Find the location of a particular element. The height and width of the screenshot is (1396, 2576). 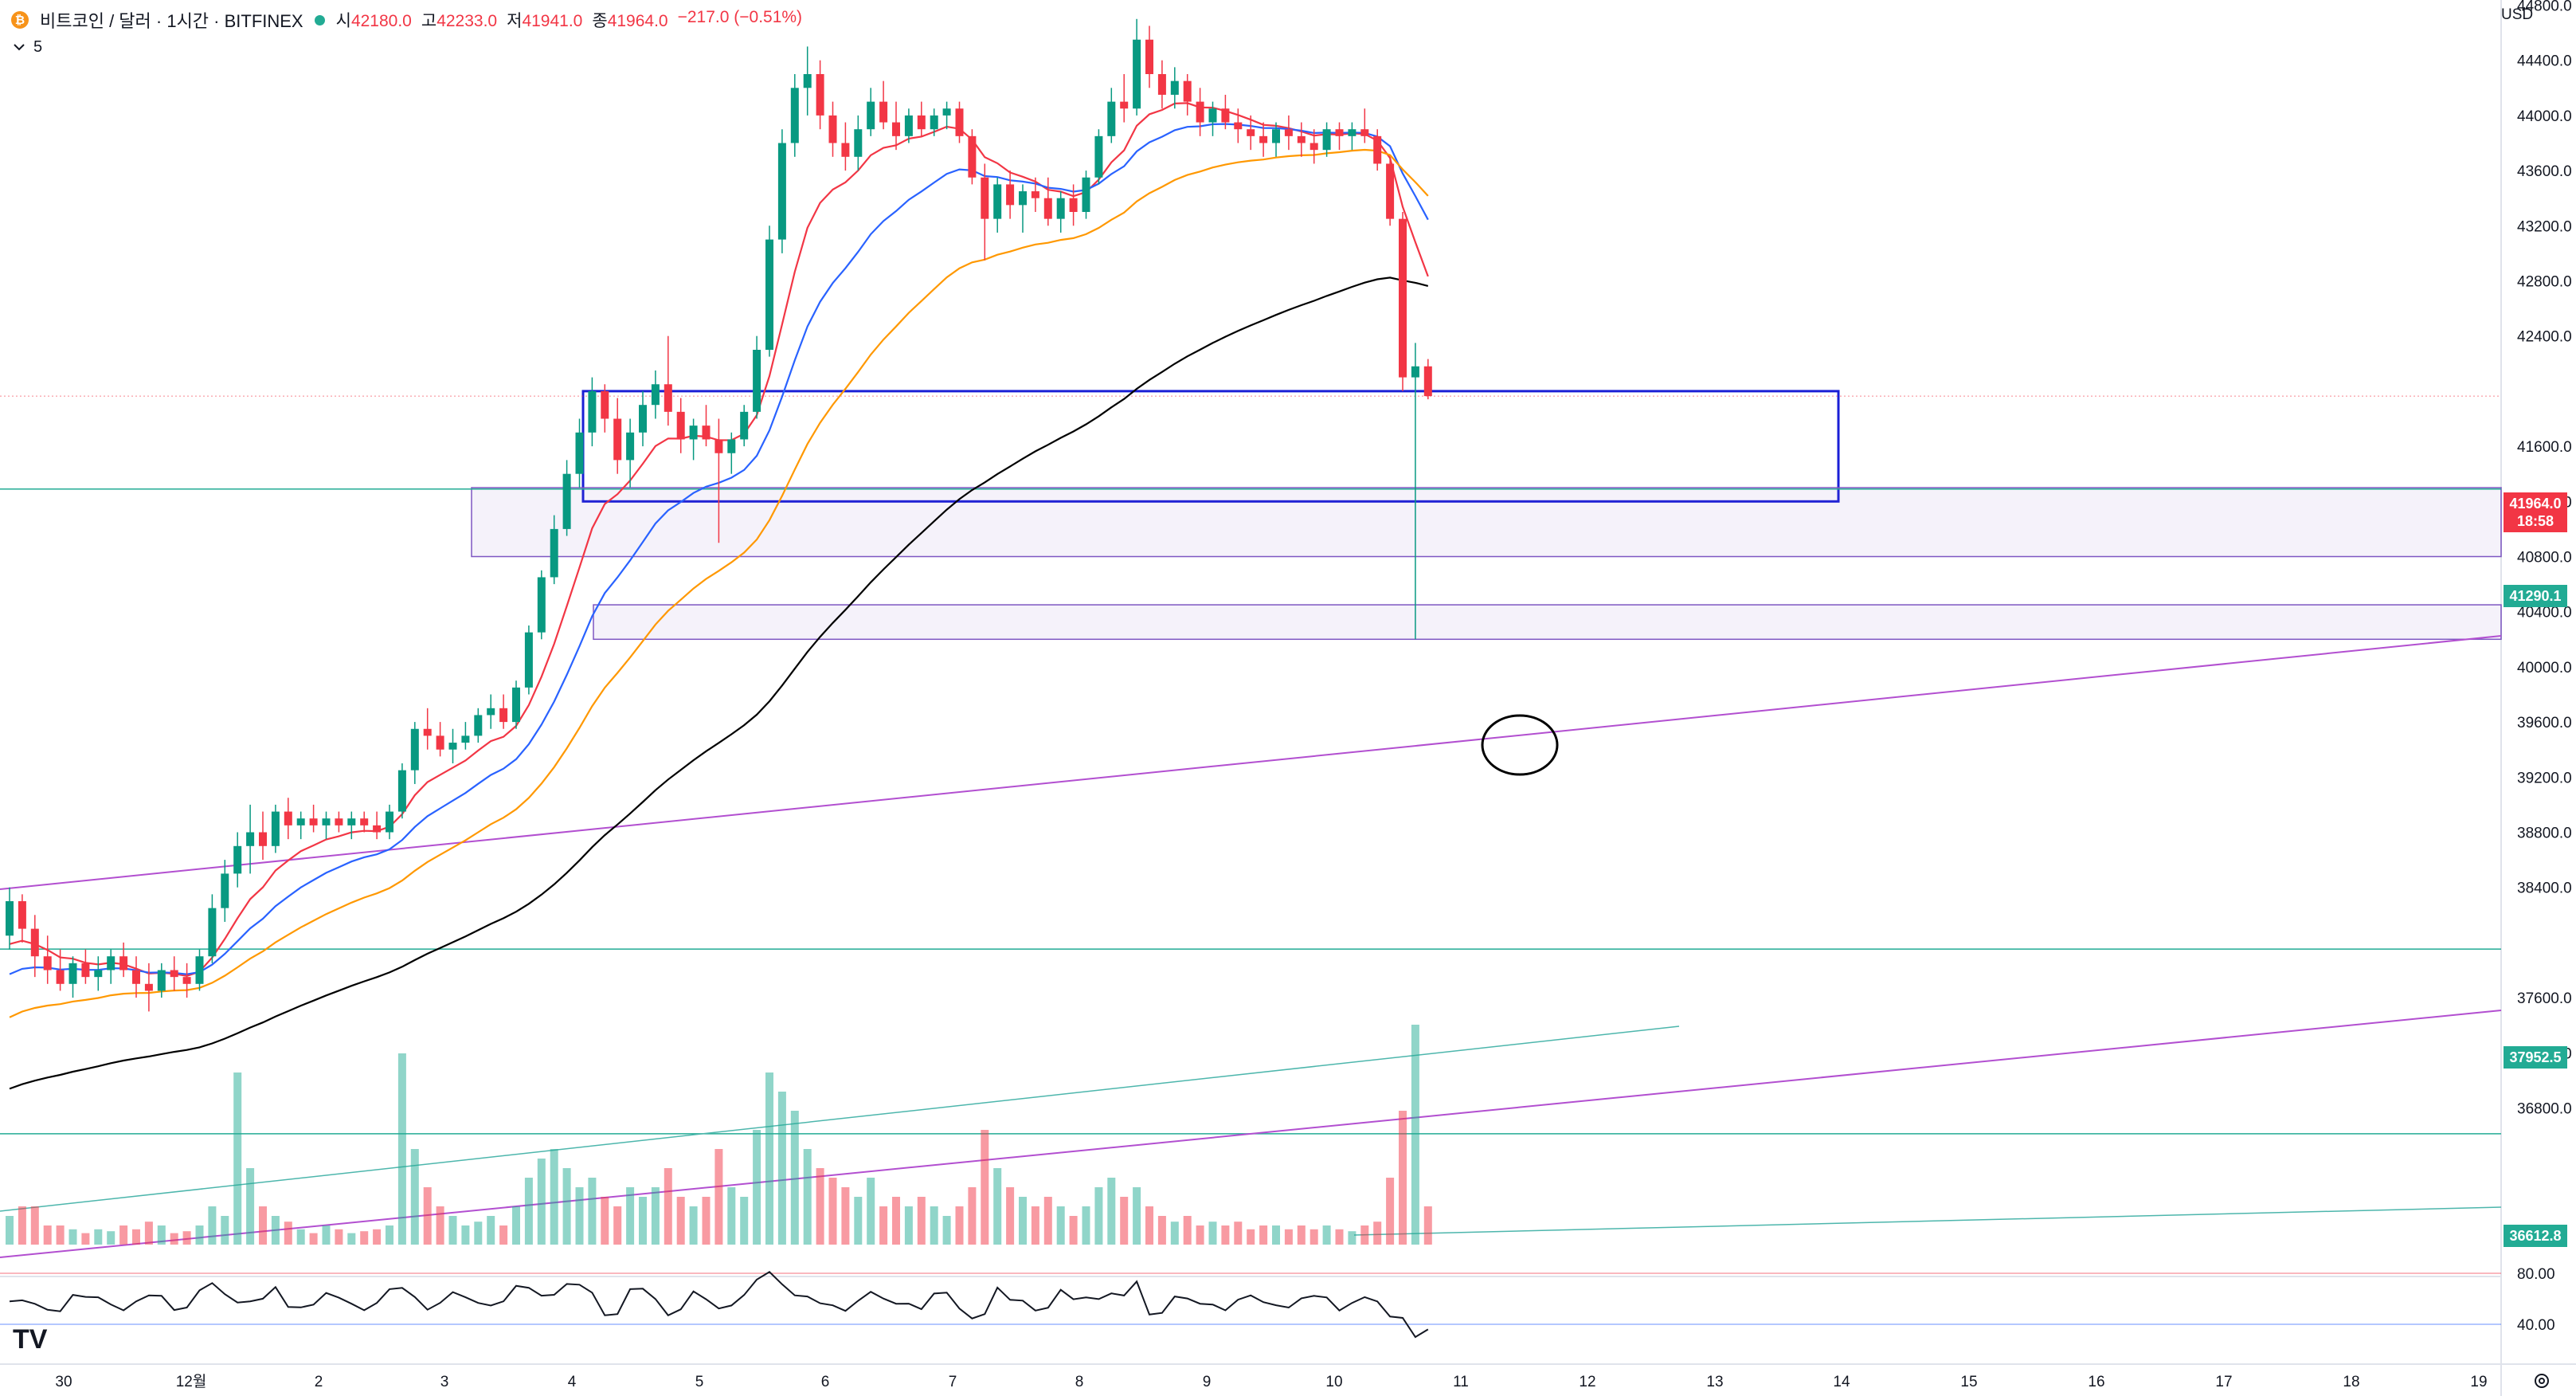

price-tick-label: 39600.0 is located at coordinates (2544, 723).